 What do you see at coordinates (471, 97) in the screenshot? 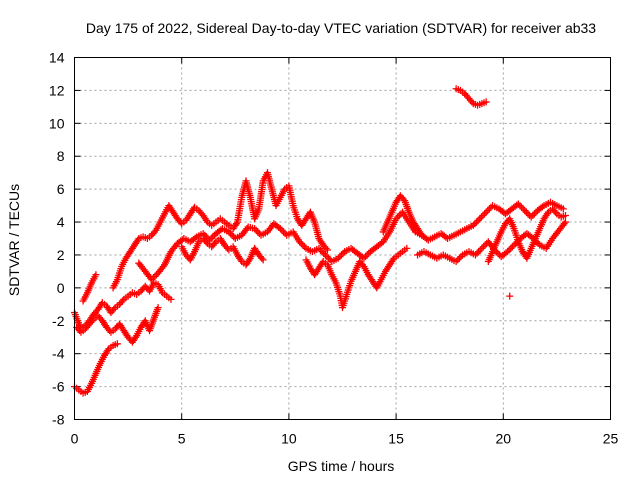
I see `series-track-l` at bounding box center [471, 97].